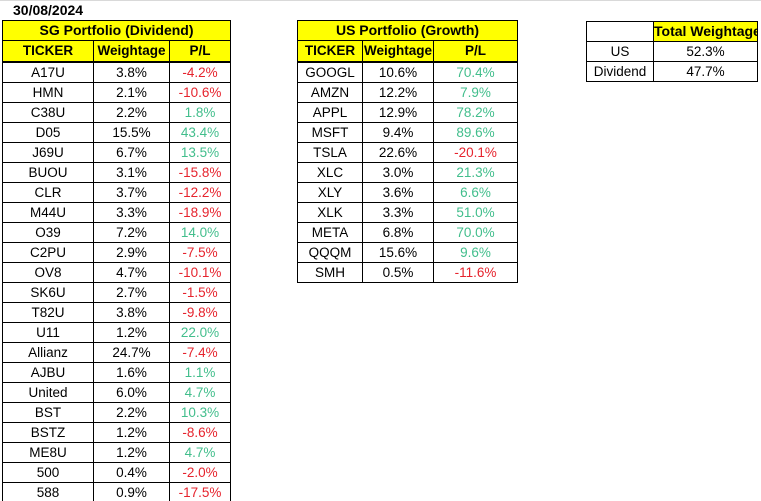  What do you see at coordinates (48, 432) in the screenshot?
I see `ticker-cell: BSTZ` at bounding box center [48, 432].